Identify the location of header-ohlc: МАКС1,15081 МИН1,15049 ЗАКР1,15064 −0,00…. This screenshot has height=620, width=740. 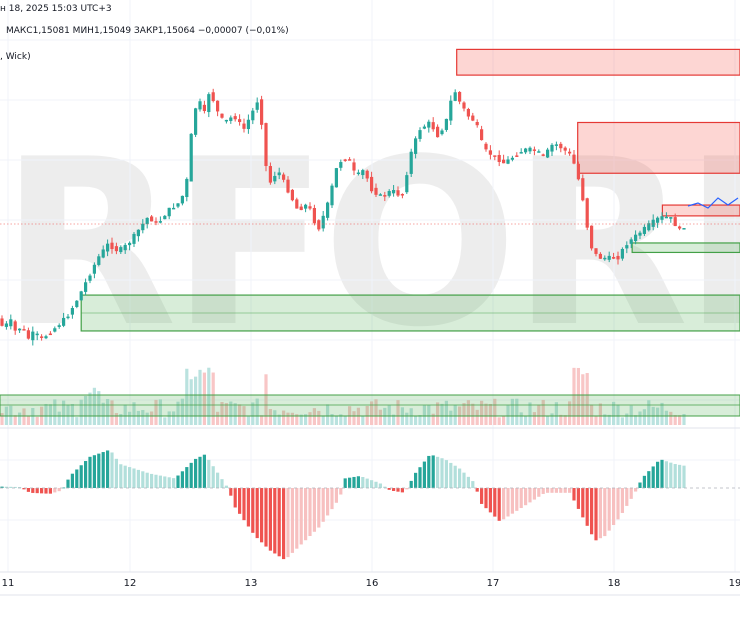
(147, 31).